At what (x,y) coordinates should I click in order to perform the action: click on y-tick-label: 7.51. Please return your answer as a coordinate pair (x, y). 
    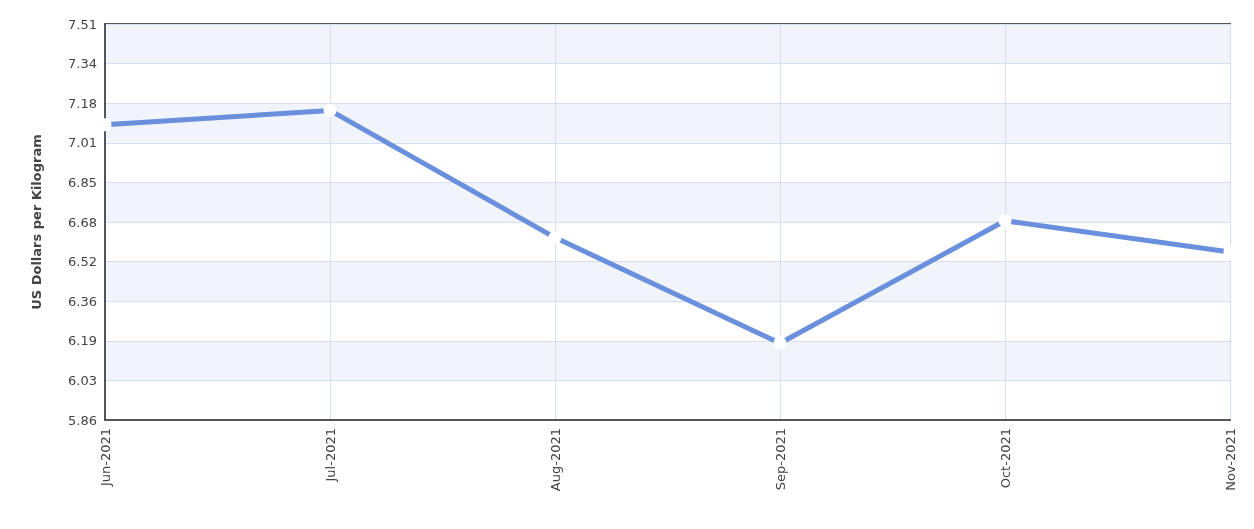
    Looking at the image, I should click on (82, 24).